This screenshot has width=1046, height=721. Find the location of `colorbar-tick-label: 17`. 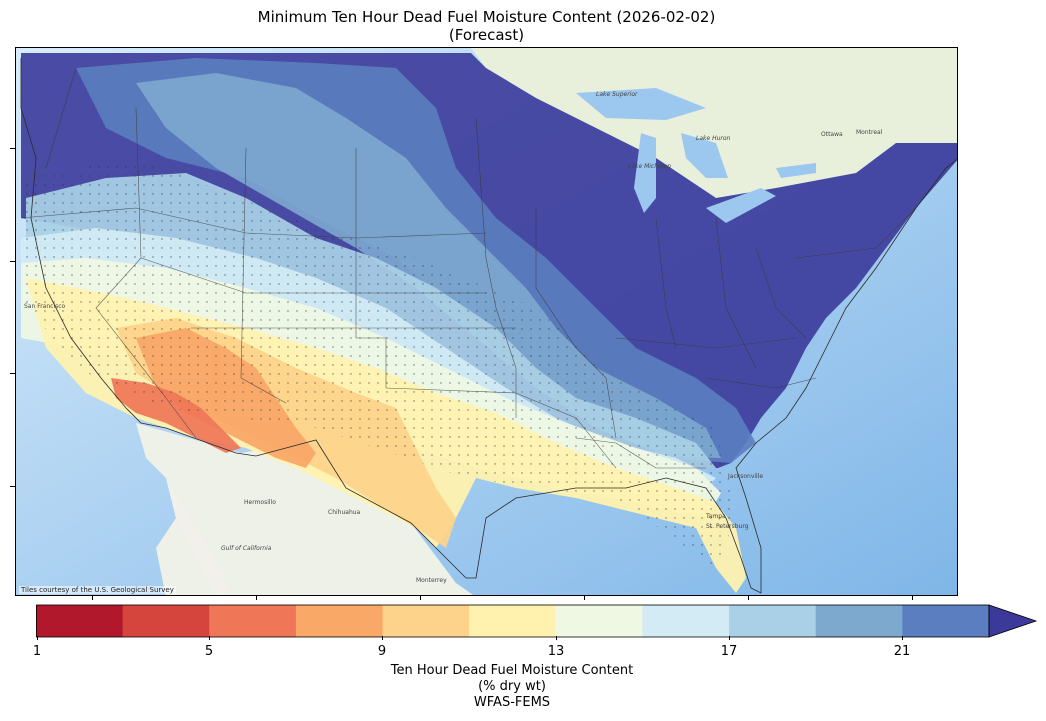

colorbar-tick-label: 17 is located at coordinates (729, 651).